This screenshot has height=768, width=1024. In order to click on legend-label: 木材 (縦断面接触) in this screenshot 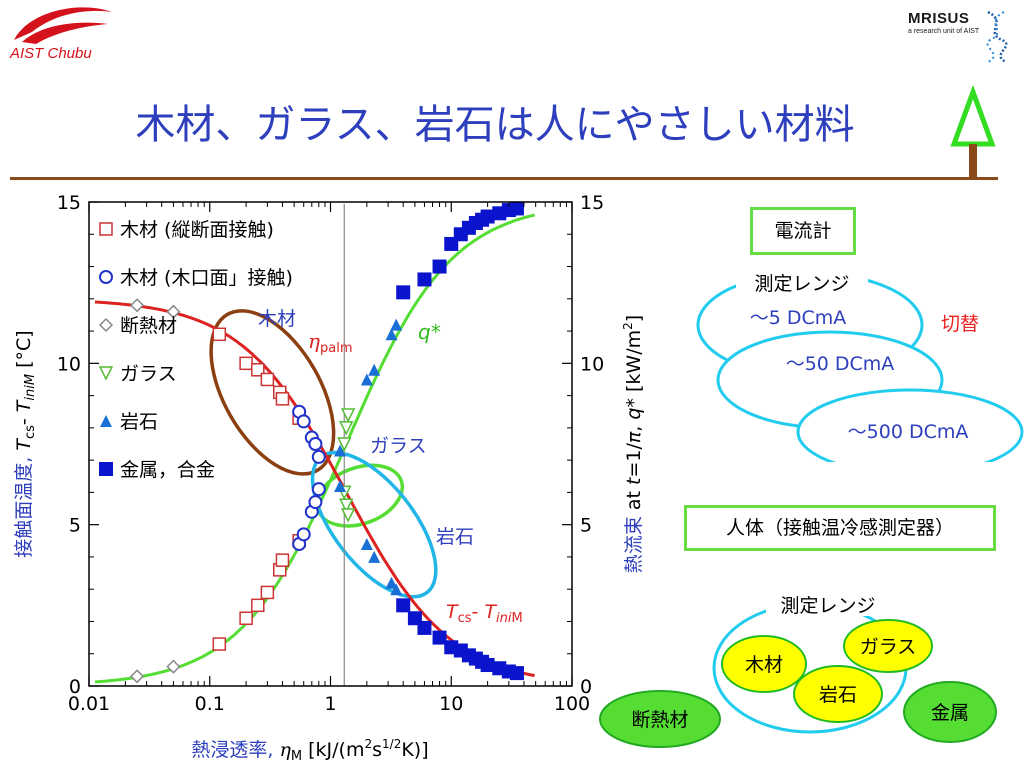, I will do `click(197, 230)`.